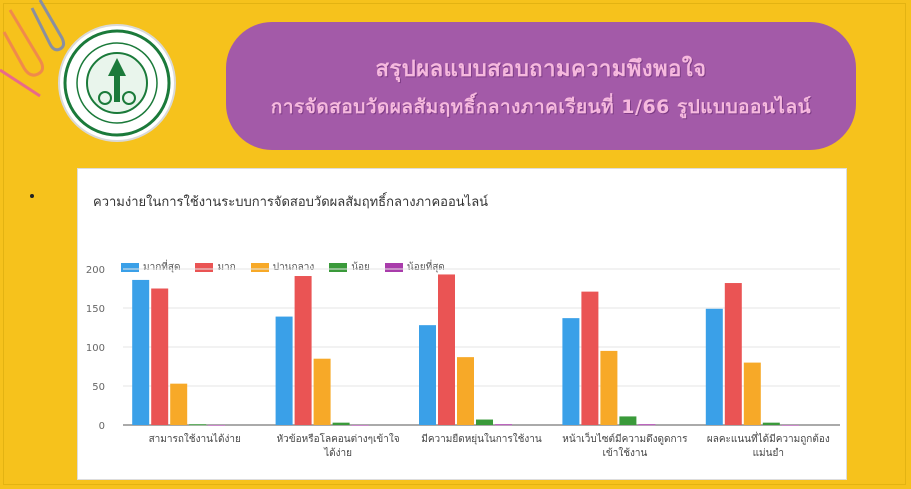  Describe the element at coordinates (33, 49) in the screenshot. I see `paperclip-decoration-icon` at that location.